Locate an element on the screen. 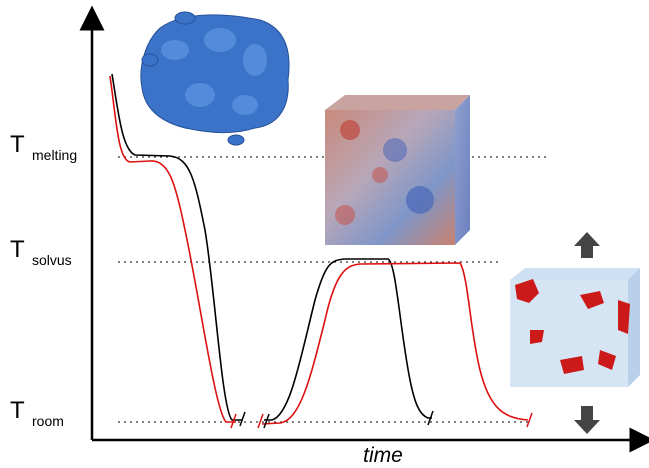 Image resolution: width=649 pixels, height=468 pixels. cube-middle is located at coordinates (397, 170).